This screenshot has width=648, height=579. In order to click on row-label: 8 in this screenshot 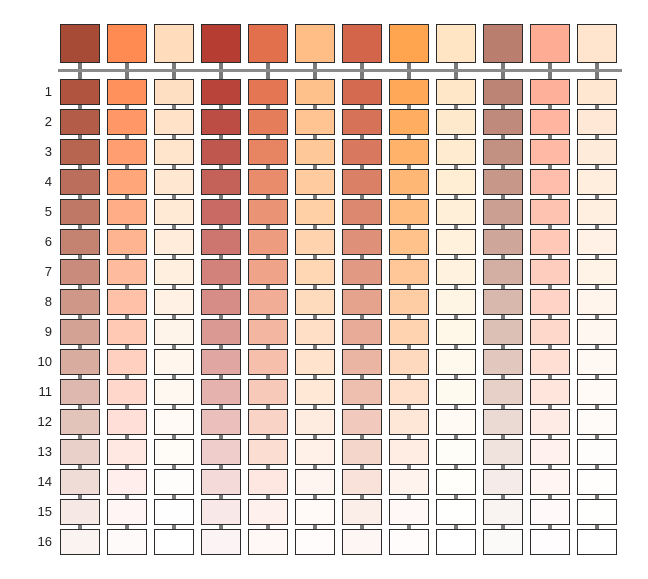, I will do `click(48, 301)`.